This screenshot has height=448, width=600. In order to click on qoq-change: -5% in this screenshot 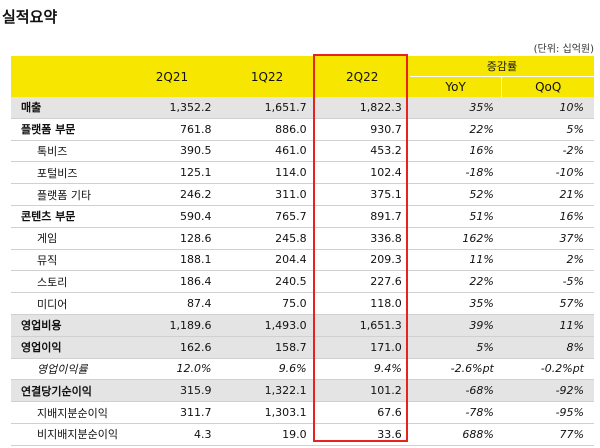, I will do `click(547, 282)`.